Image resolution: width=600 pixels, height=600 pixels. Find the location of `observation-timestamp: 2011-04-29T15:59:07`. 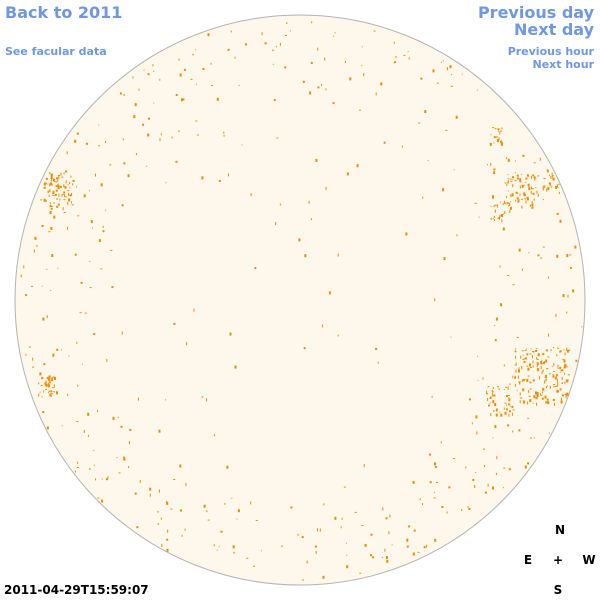

observation-timestamp: 2011-04-29T15:59:07 is located at coordinates (76, 590).